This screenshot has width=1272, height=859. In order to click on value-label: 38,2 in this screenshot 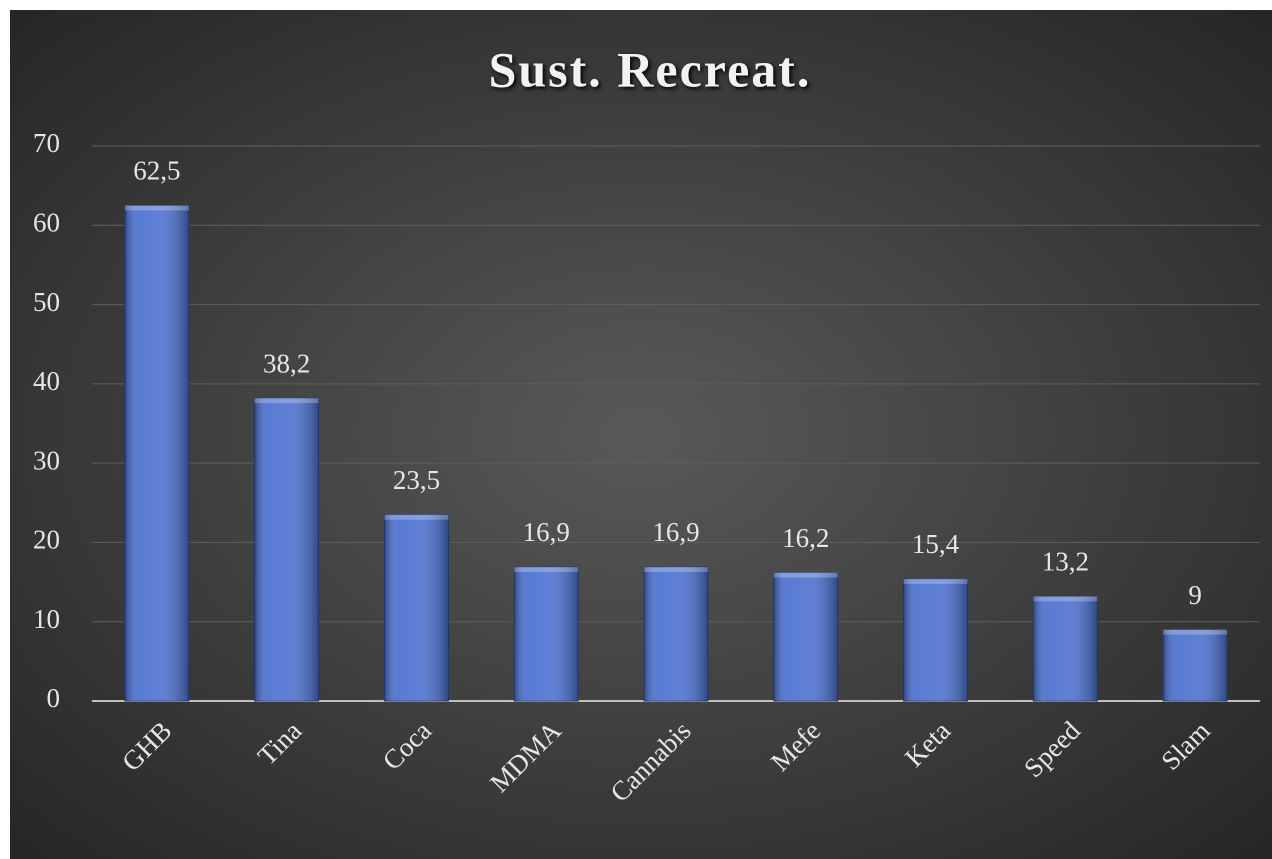, I will do `click(286, 363)`.